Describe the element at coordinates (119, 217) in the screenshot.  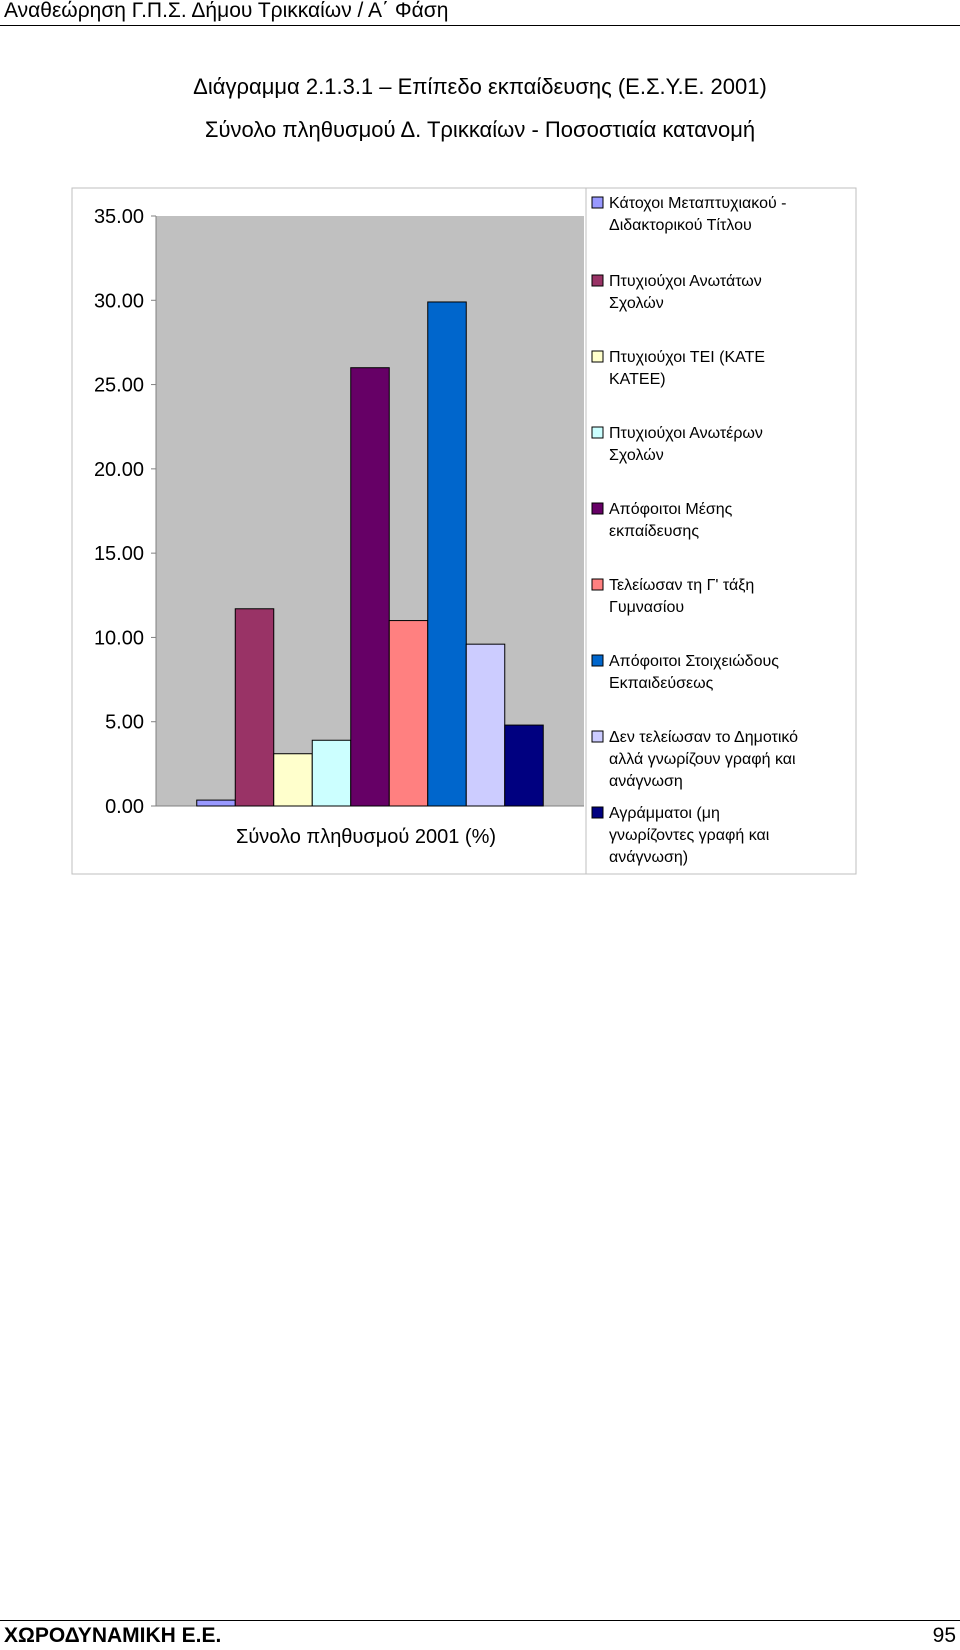
I see `y-tick-label: 35.00` at that location.